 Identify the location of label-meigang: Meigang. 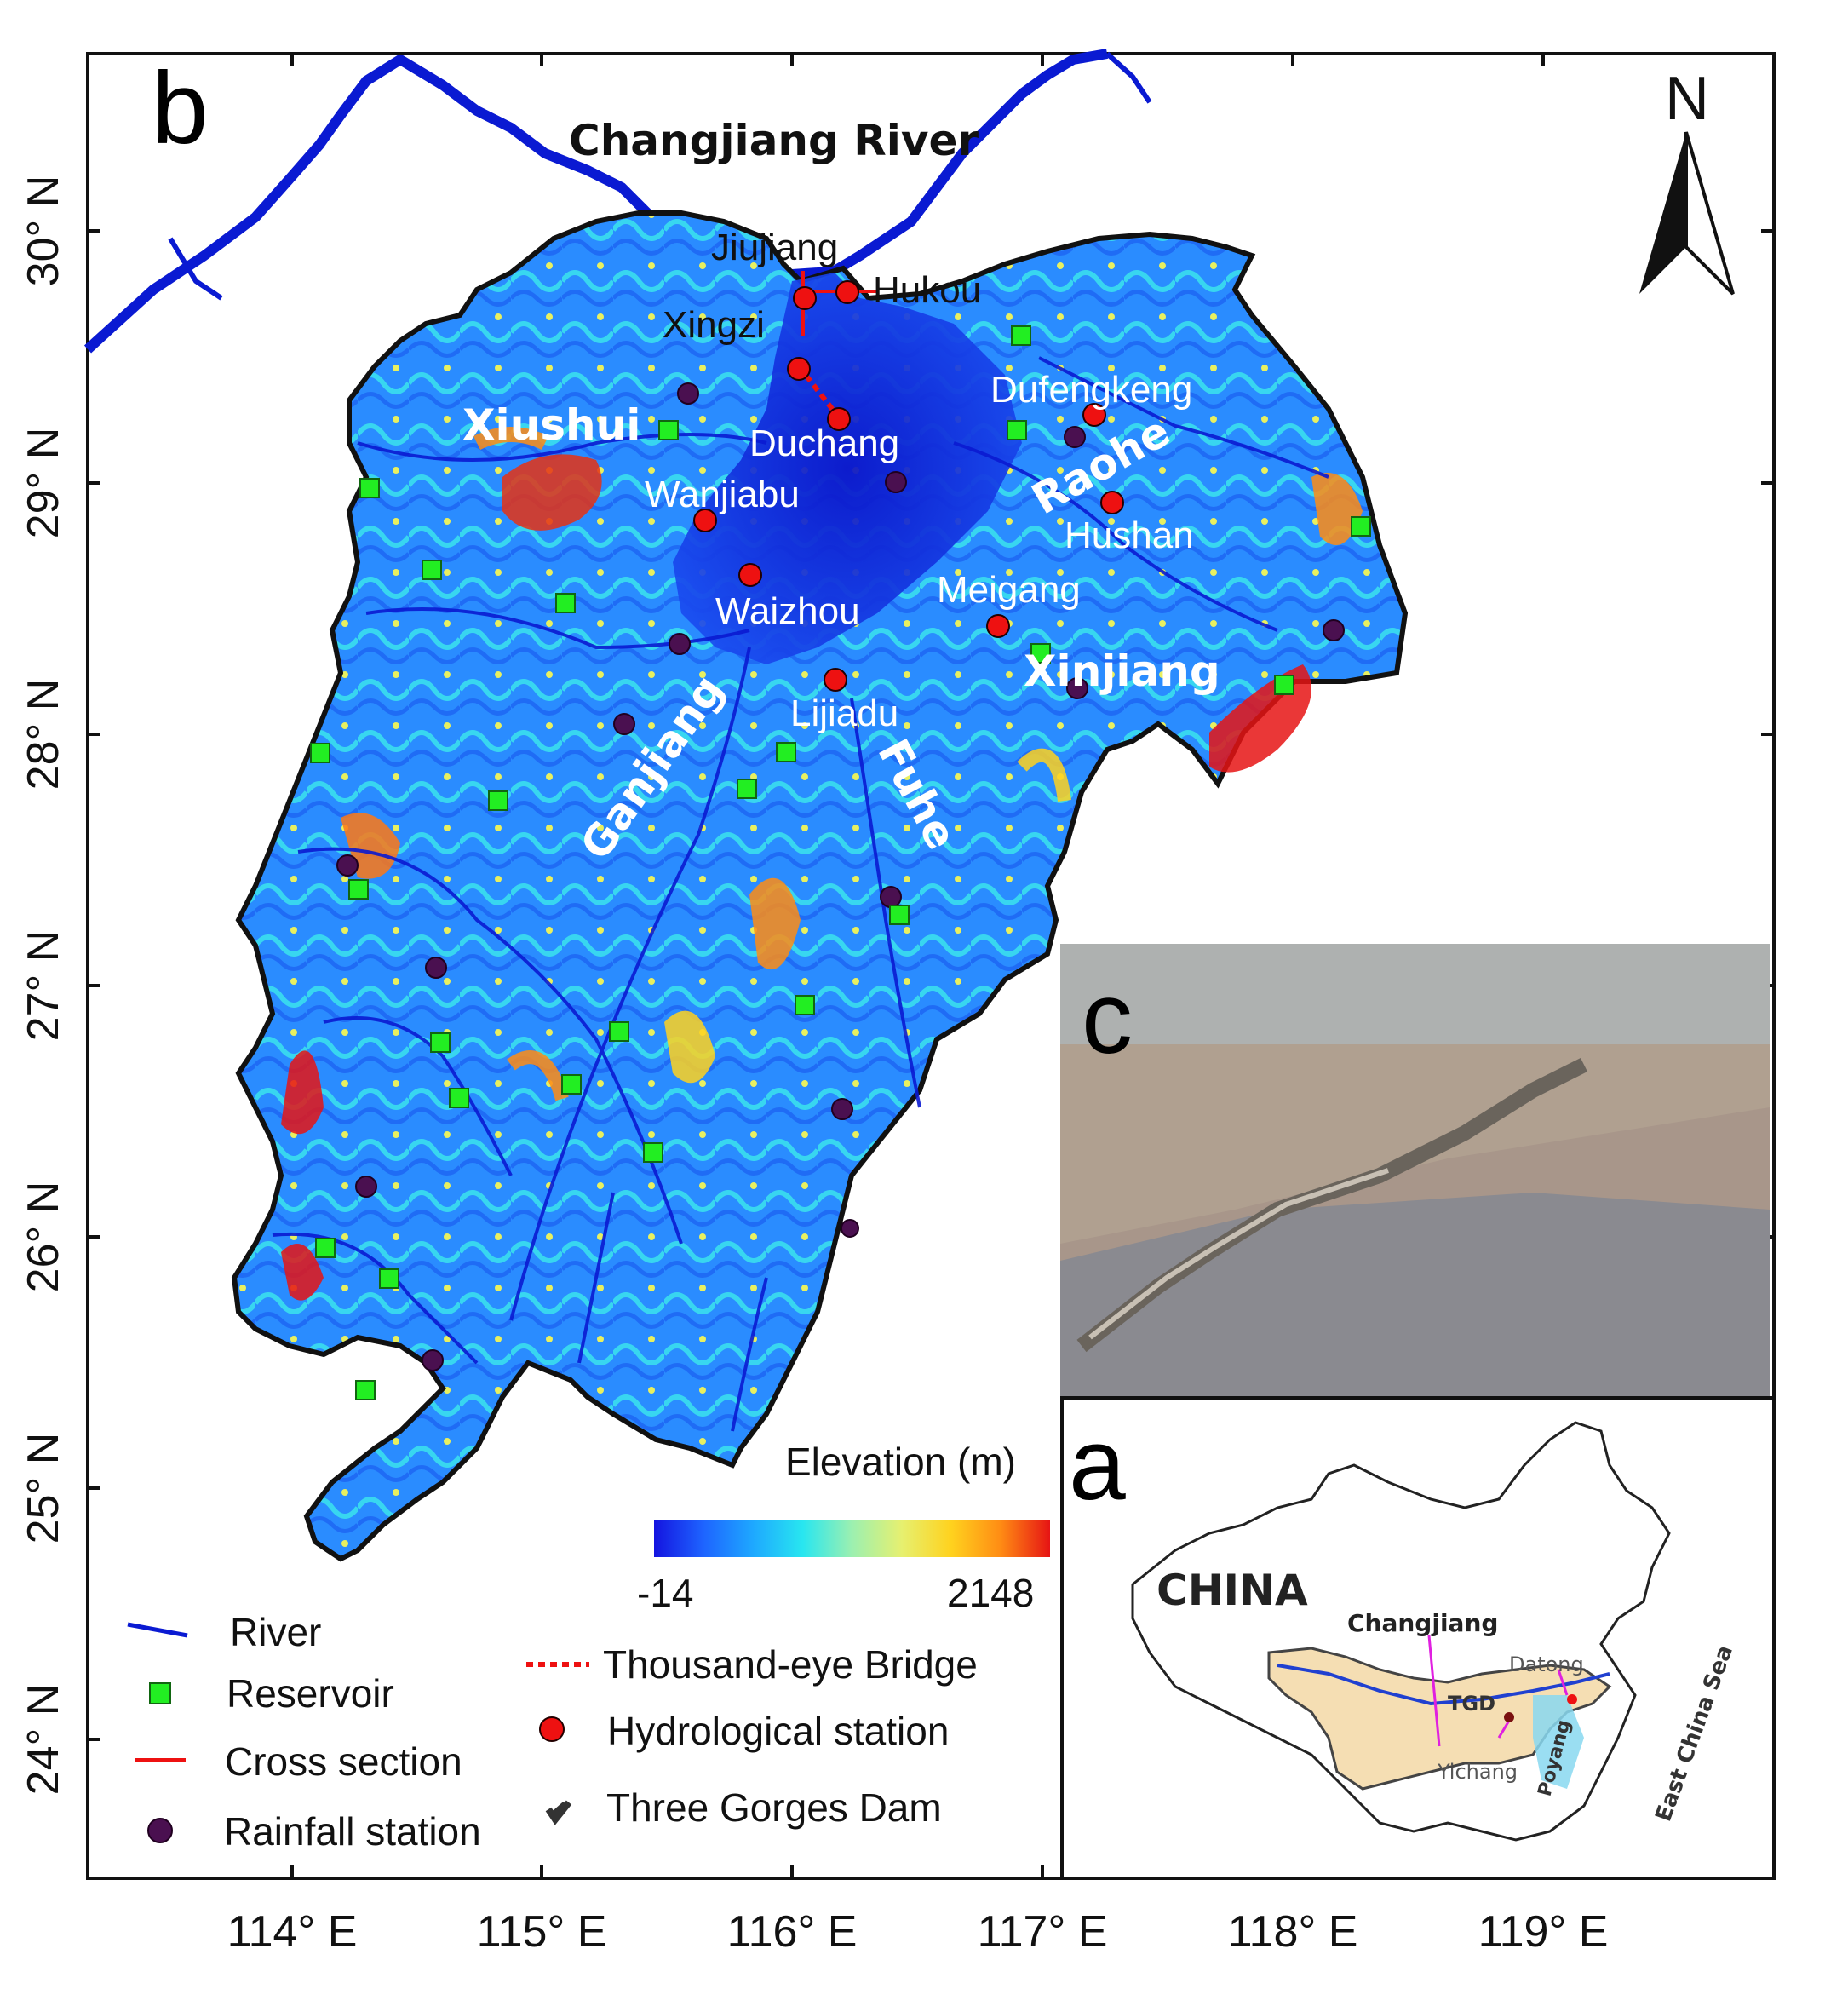
(1009, 590).